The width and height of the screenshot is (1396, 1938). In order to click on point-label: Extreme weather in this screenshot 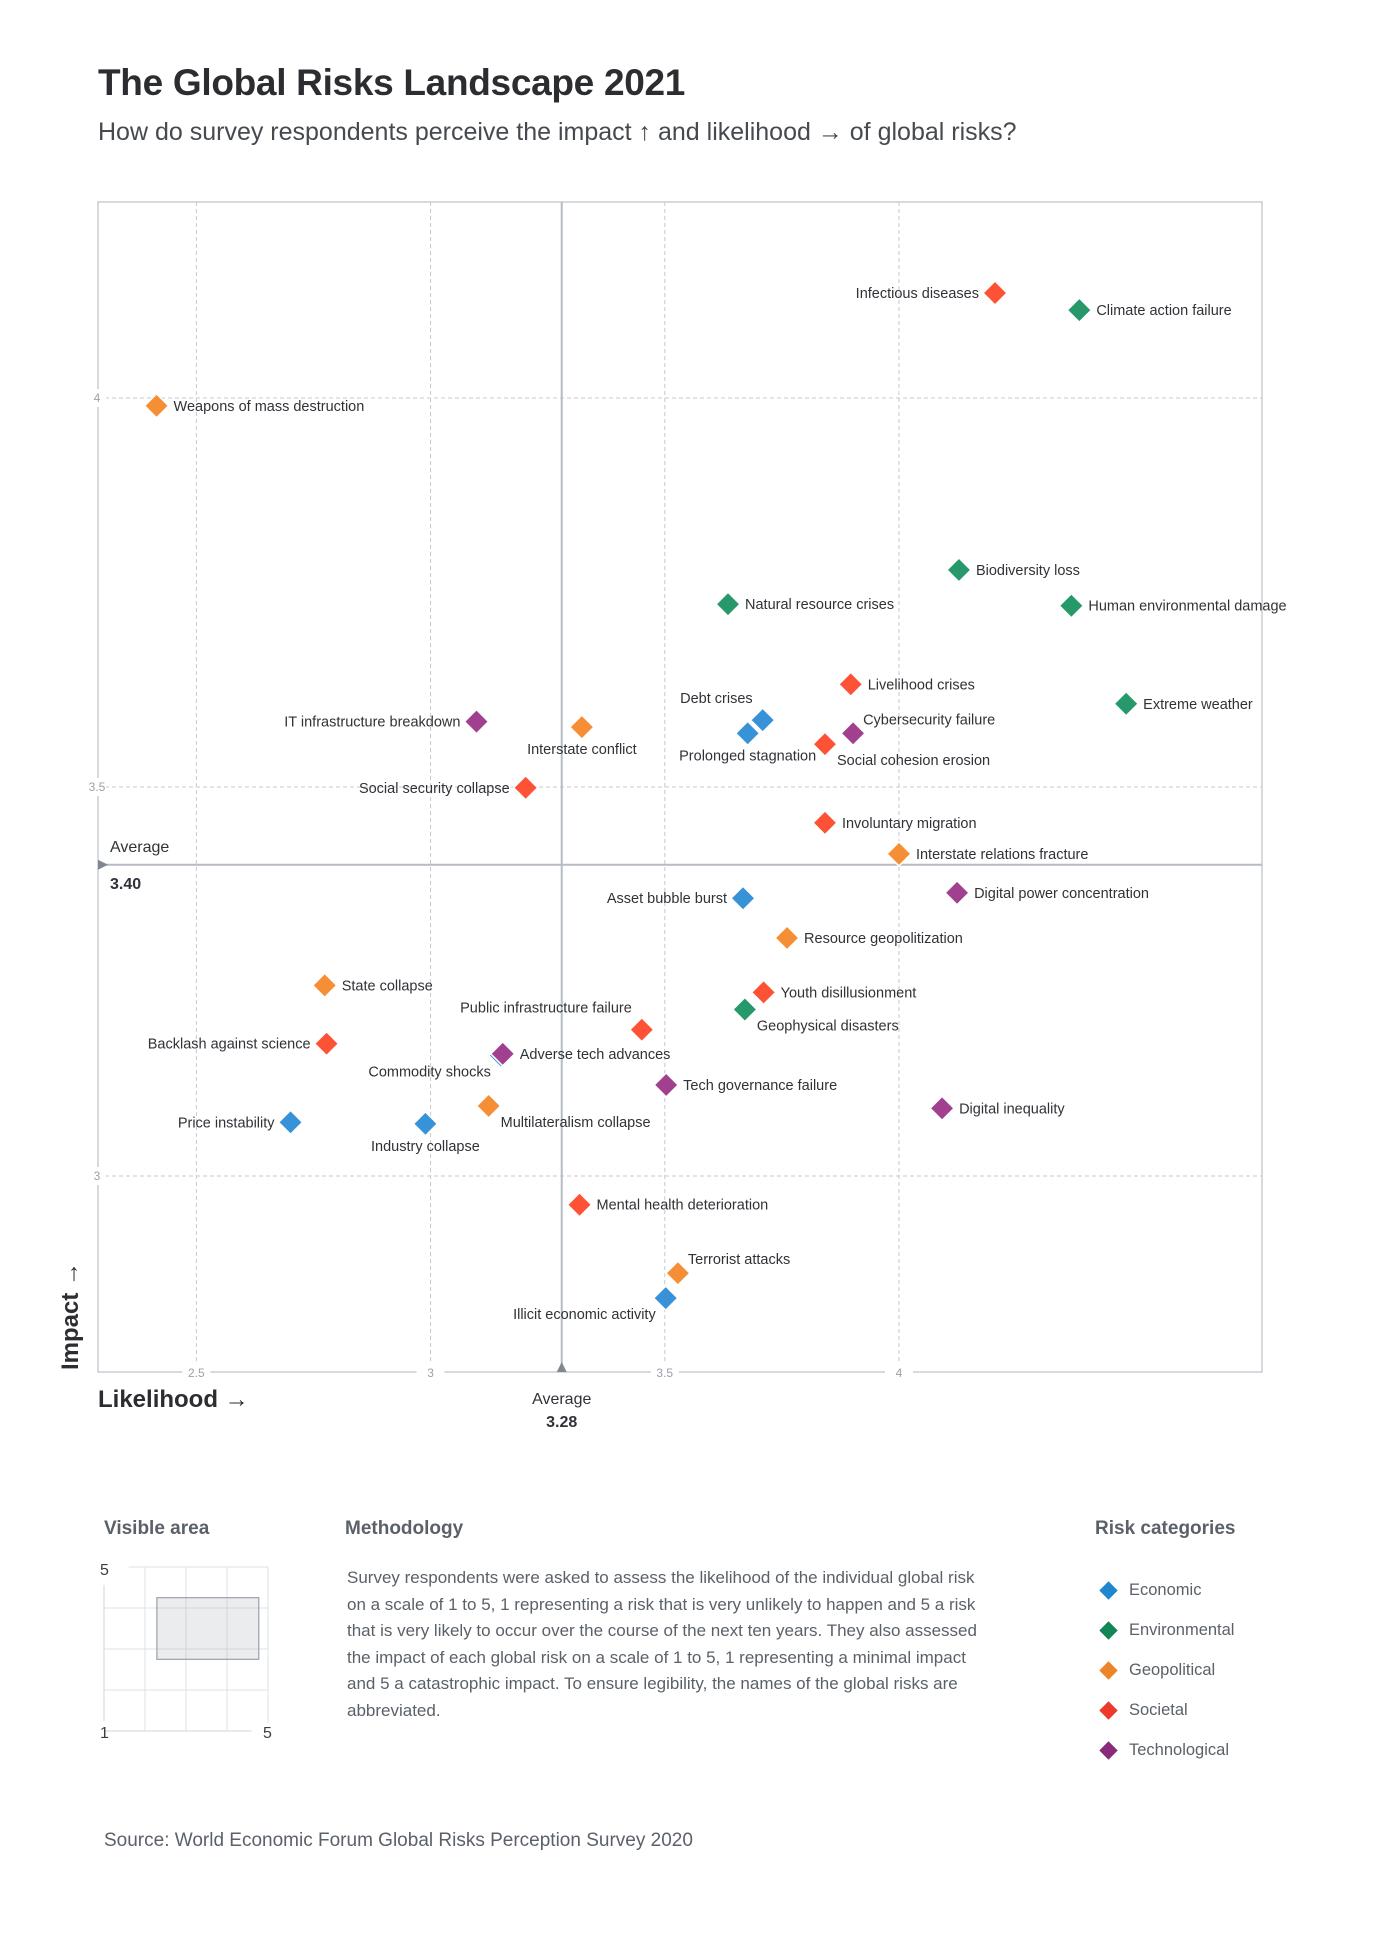, I will do `click(1198, 705)`.